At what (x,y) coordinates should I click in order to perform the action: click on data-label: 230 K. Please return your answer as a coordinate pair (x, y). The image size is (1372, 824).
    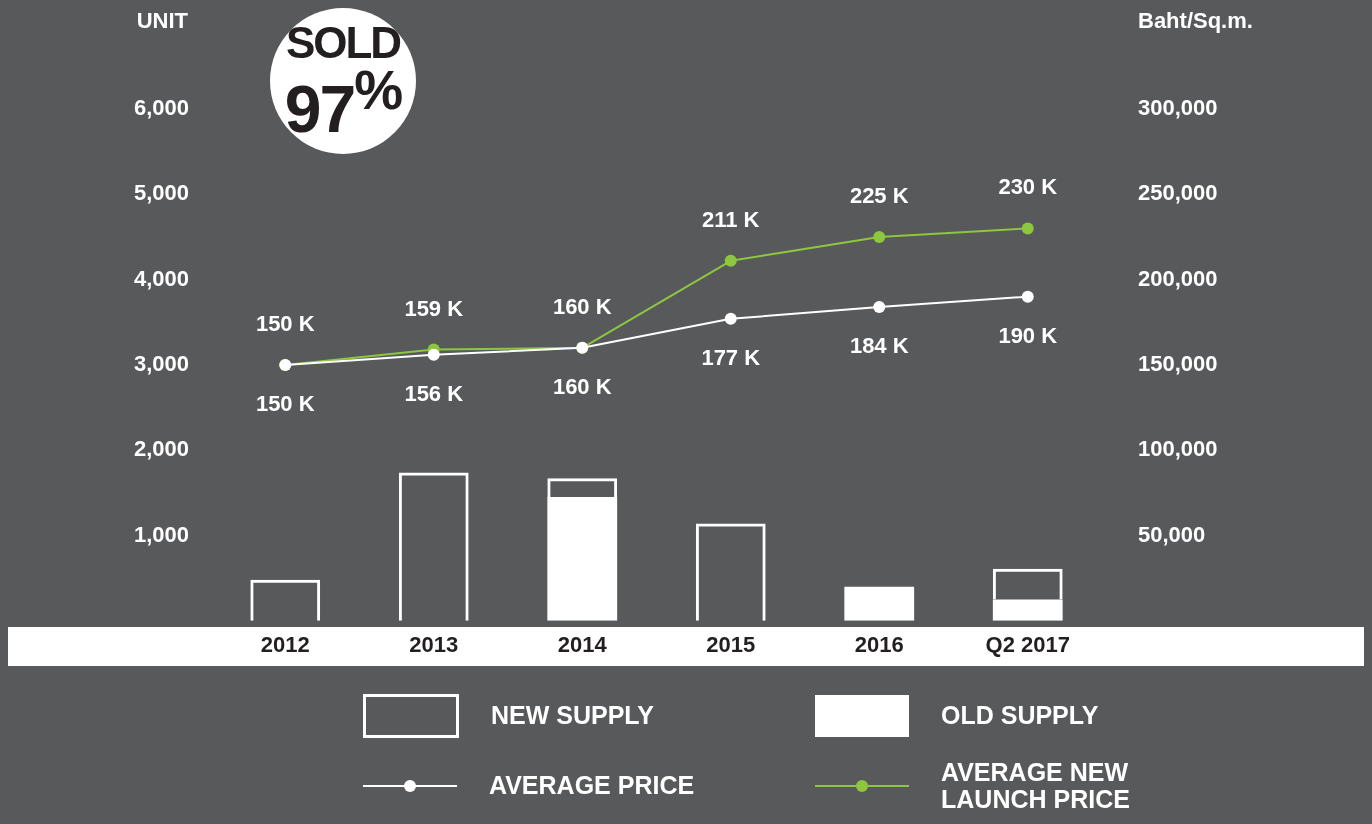
    Looking at the image, I should click on (1028, 187).